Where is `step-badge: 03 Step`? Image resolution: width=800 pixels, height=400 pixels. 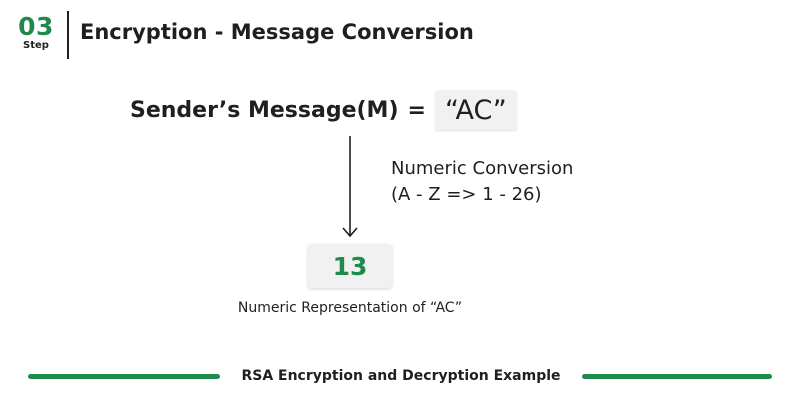 step-badge: 03 Step is located at coordinates (36, 33).